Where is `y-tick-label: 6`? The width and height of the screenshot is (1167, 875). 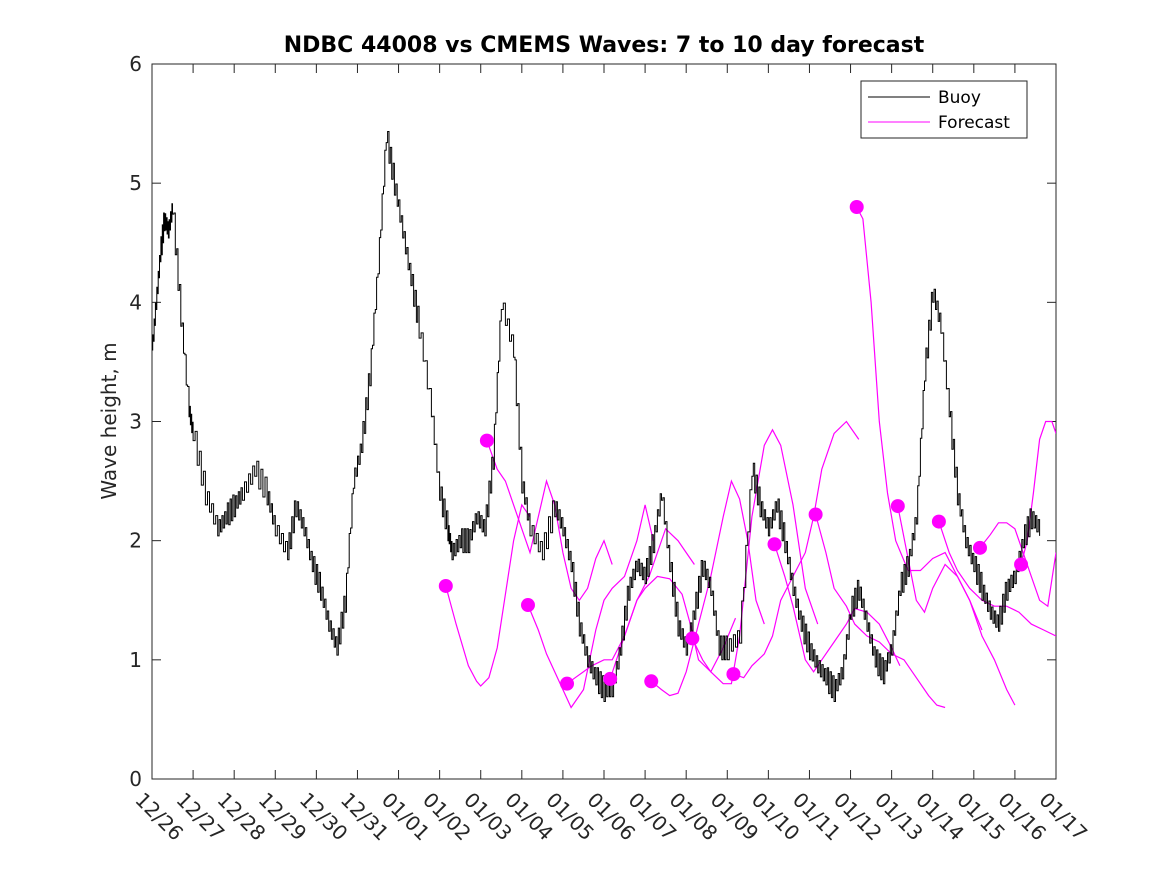
y-tick-label: 6 is located at coordinates (135, 64).